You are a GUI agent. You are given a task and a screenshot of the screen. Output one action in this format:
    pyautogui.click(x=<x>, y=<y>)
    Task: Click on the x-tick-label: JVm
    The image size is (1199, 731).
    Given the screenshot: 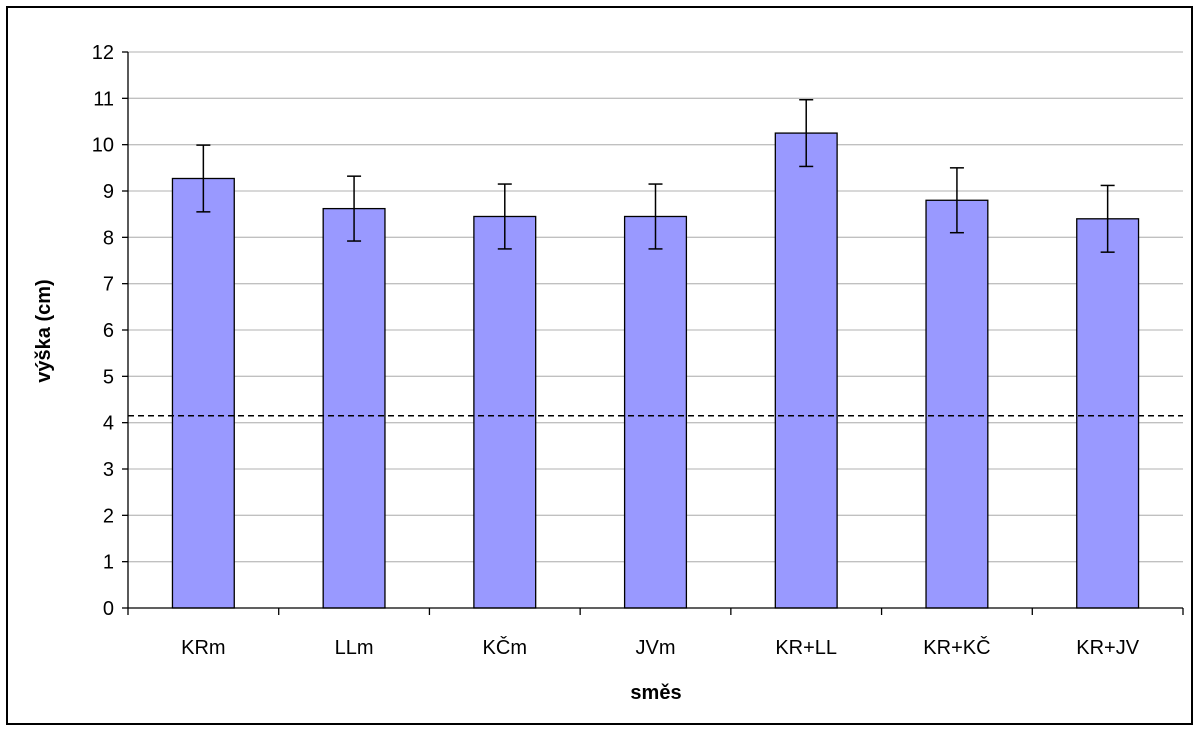 What is the action you would take?
    pyautogui.click(x=656, y=648)
    